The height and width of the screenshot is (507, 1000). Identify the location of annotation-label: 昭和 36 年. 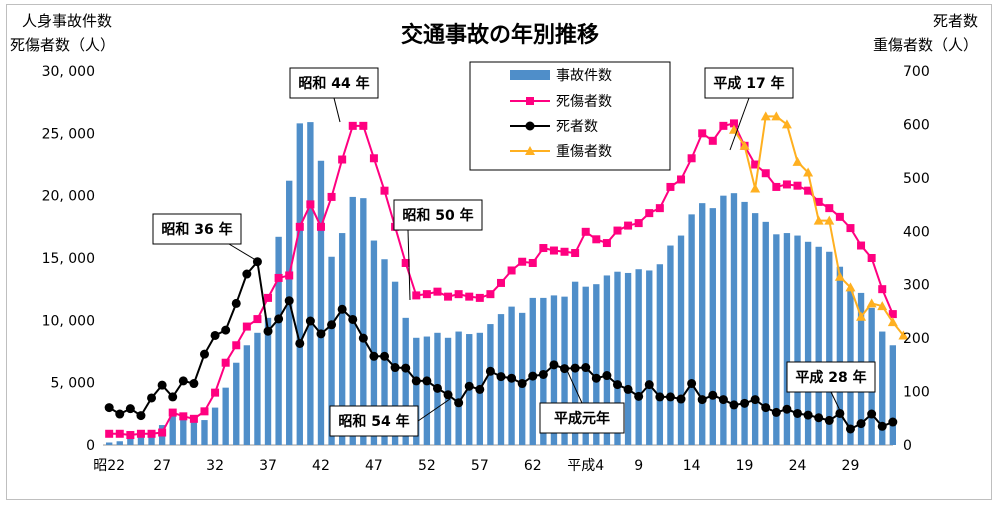
(196, 229).